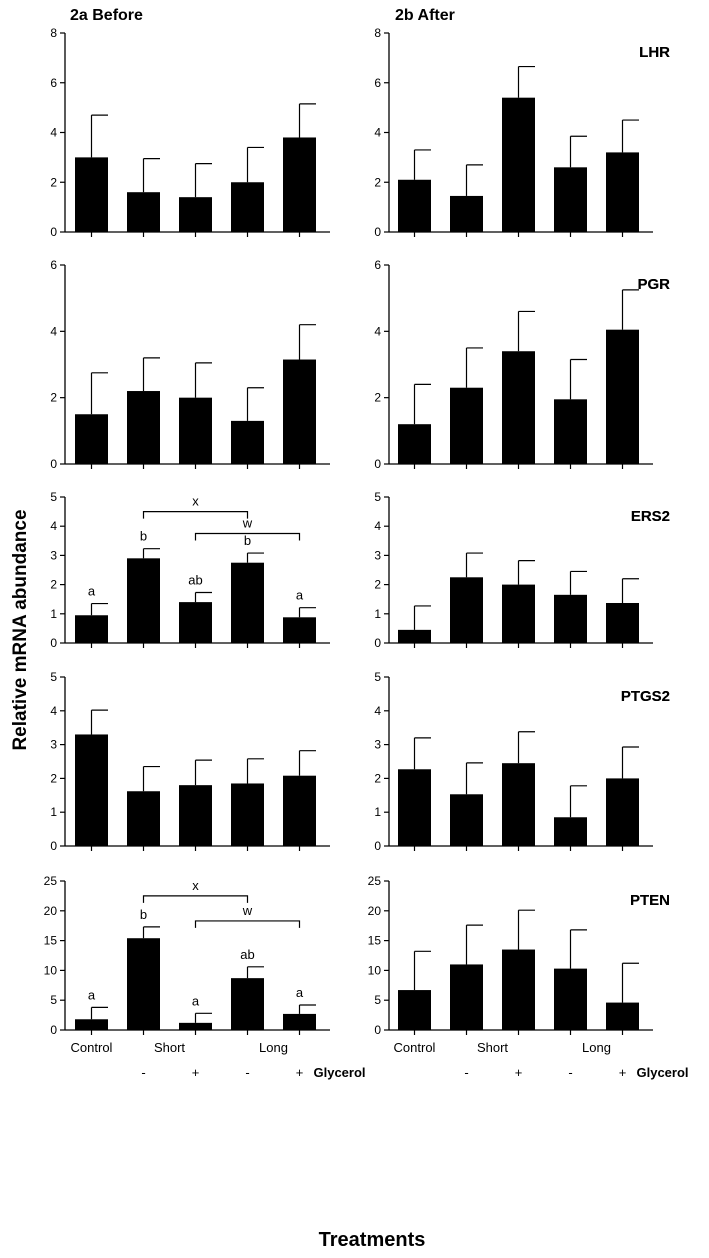  What do you see at coordinates (360, 132) in the screenshot?
I see `panel-lhr-before: 0 2 4 6 8 LHR` at bounding box center [360, 132].